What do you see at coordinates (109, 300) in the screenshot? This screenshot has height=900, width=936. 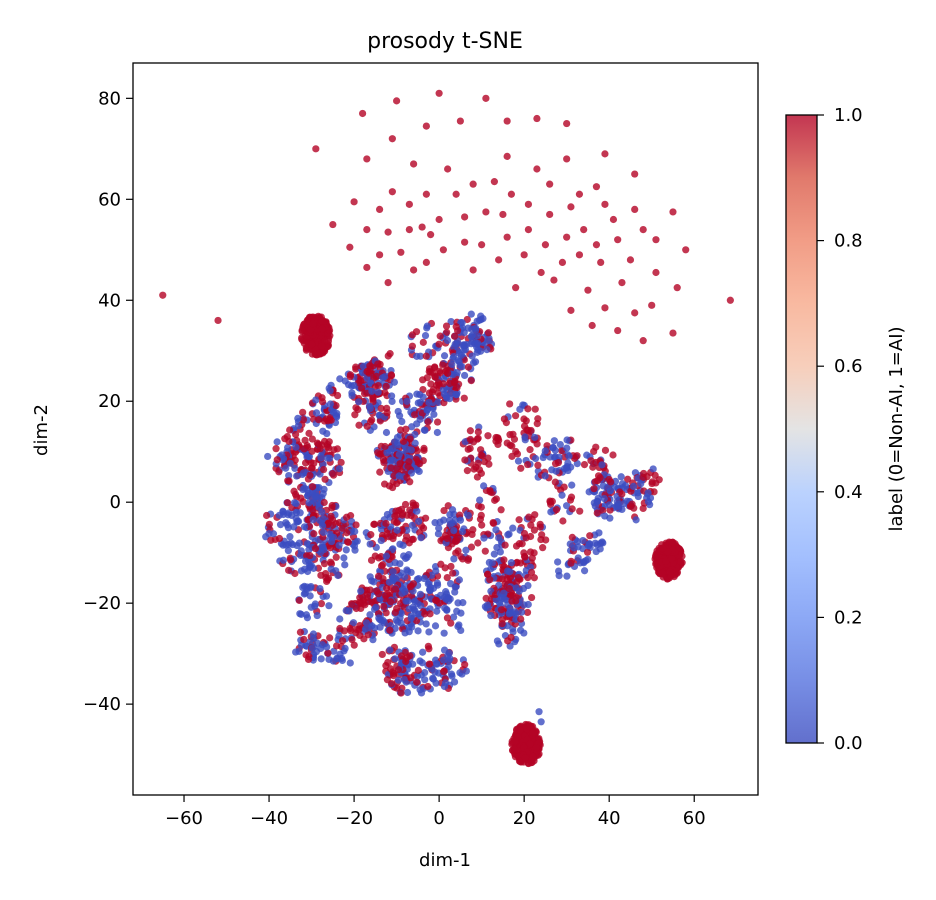 I see `y-tick-label: 40` at bounding box center [109, 300].